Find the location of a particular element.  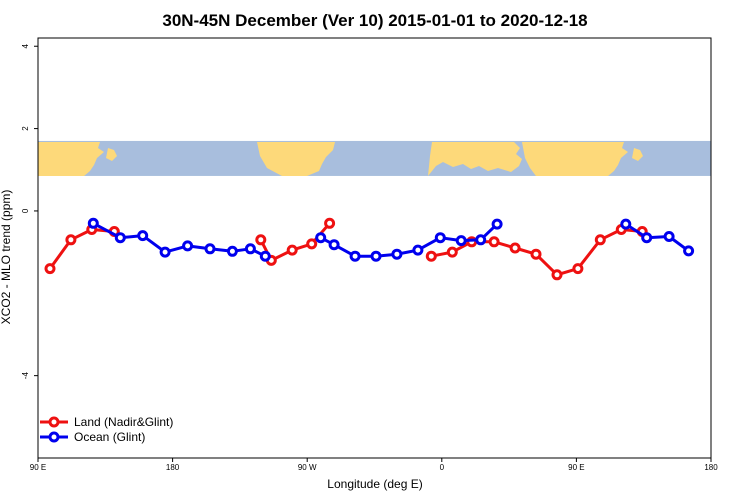

legend: Land (Nadir&Glint) Ocean (Glint) is located at coordinates (106, 429).